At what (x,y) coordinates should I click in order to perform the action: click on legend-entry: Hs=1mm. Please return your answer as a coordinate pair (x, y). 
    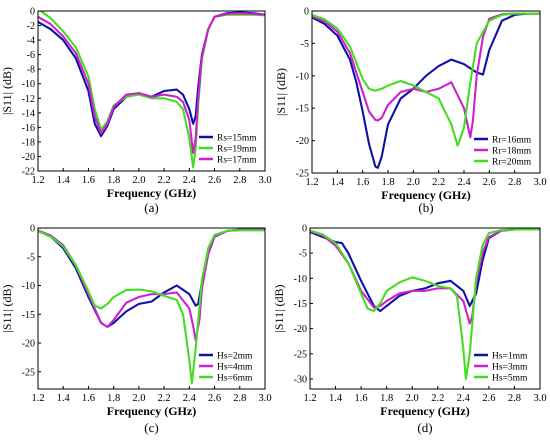
    Looking at the image, I should click on (510, 357).